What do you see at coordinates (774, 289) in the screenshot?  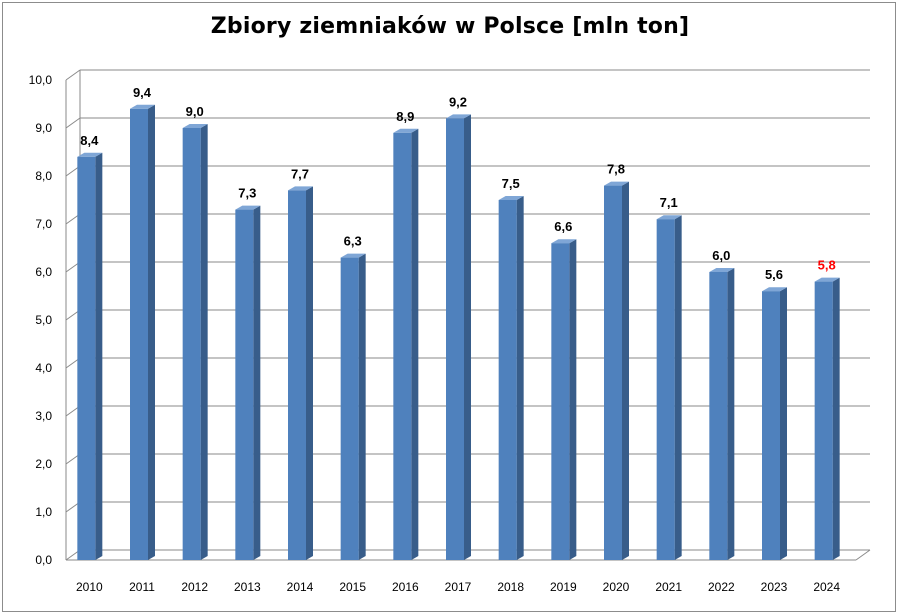 I see `bar-top-2023` at bounding box center [774, 289].